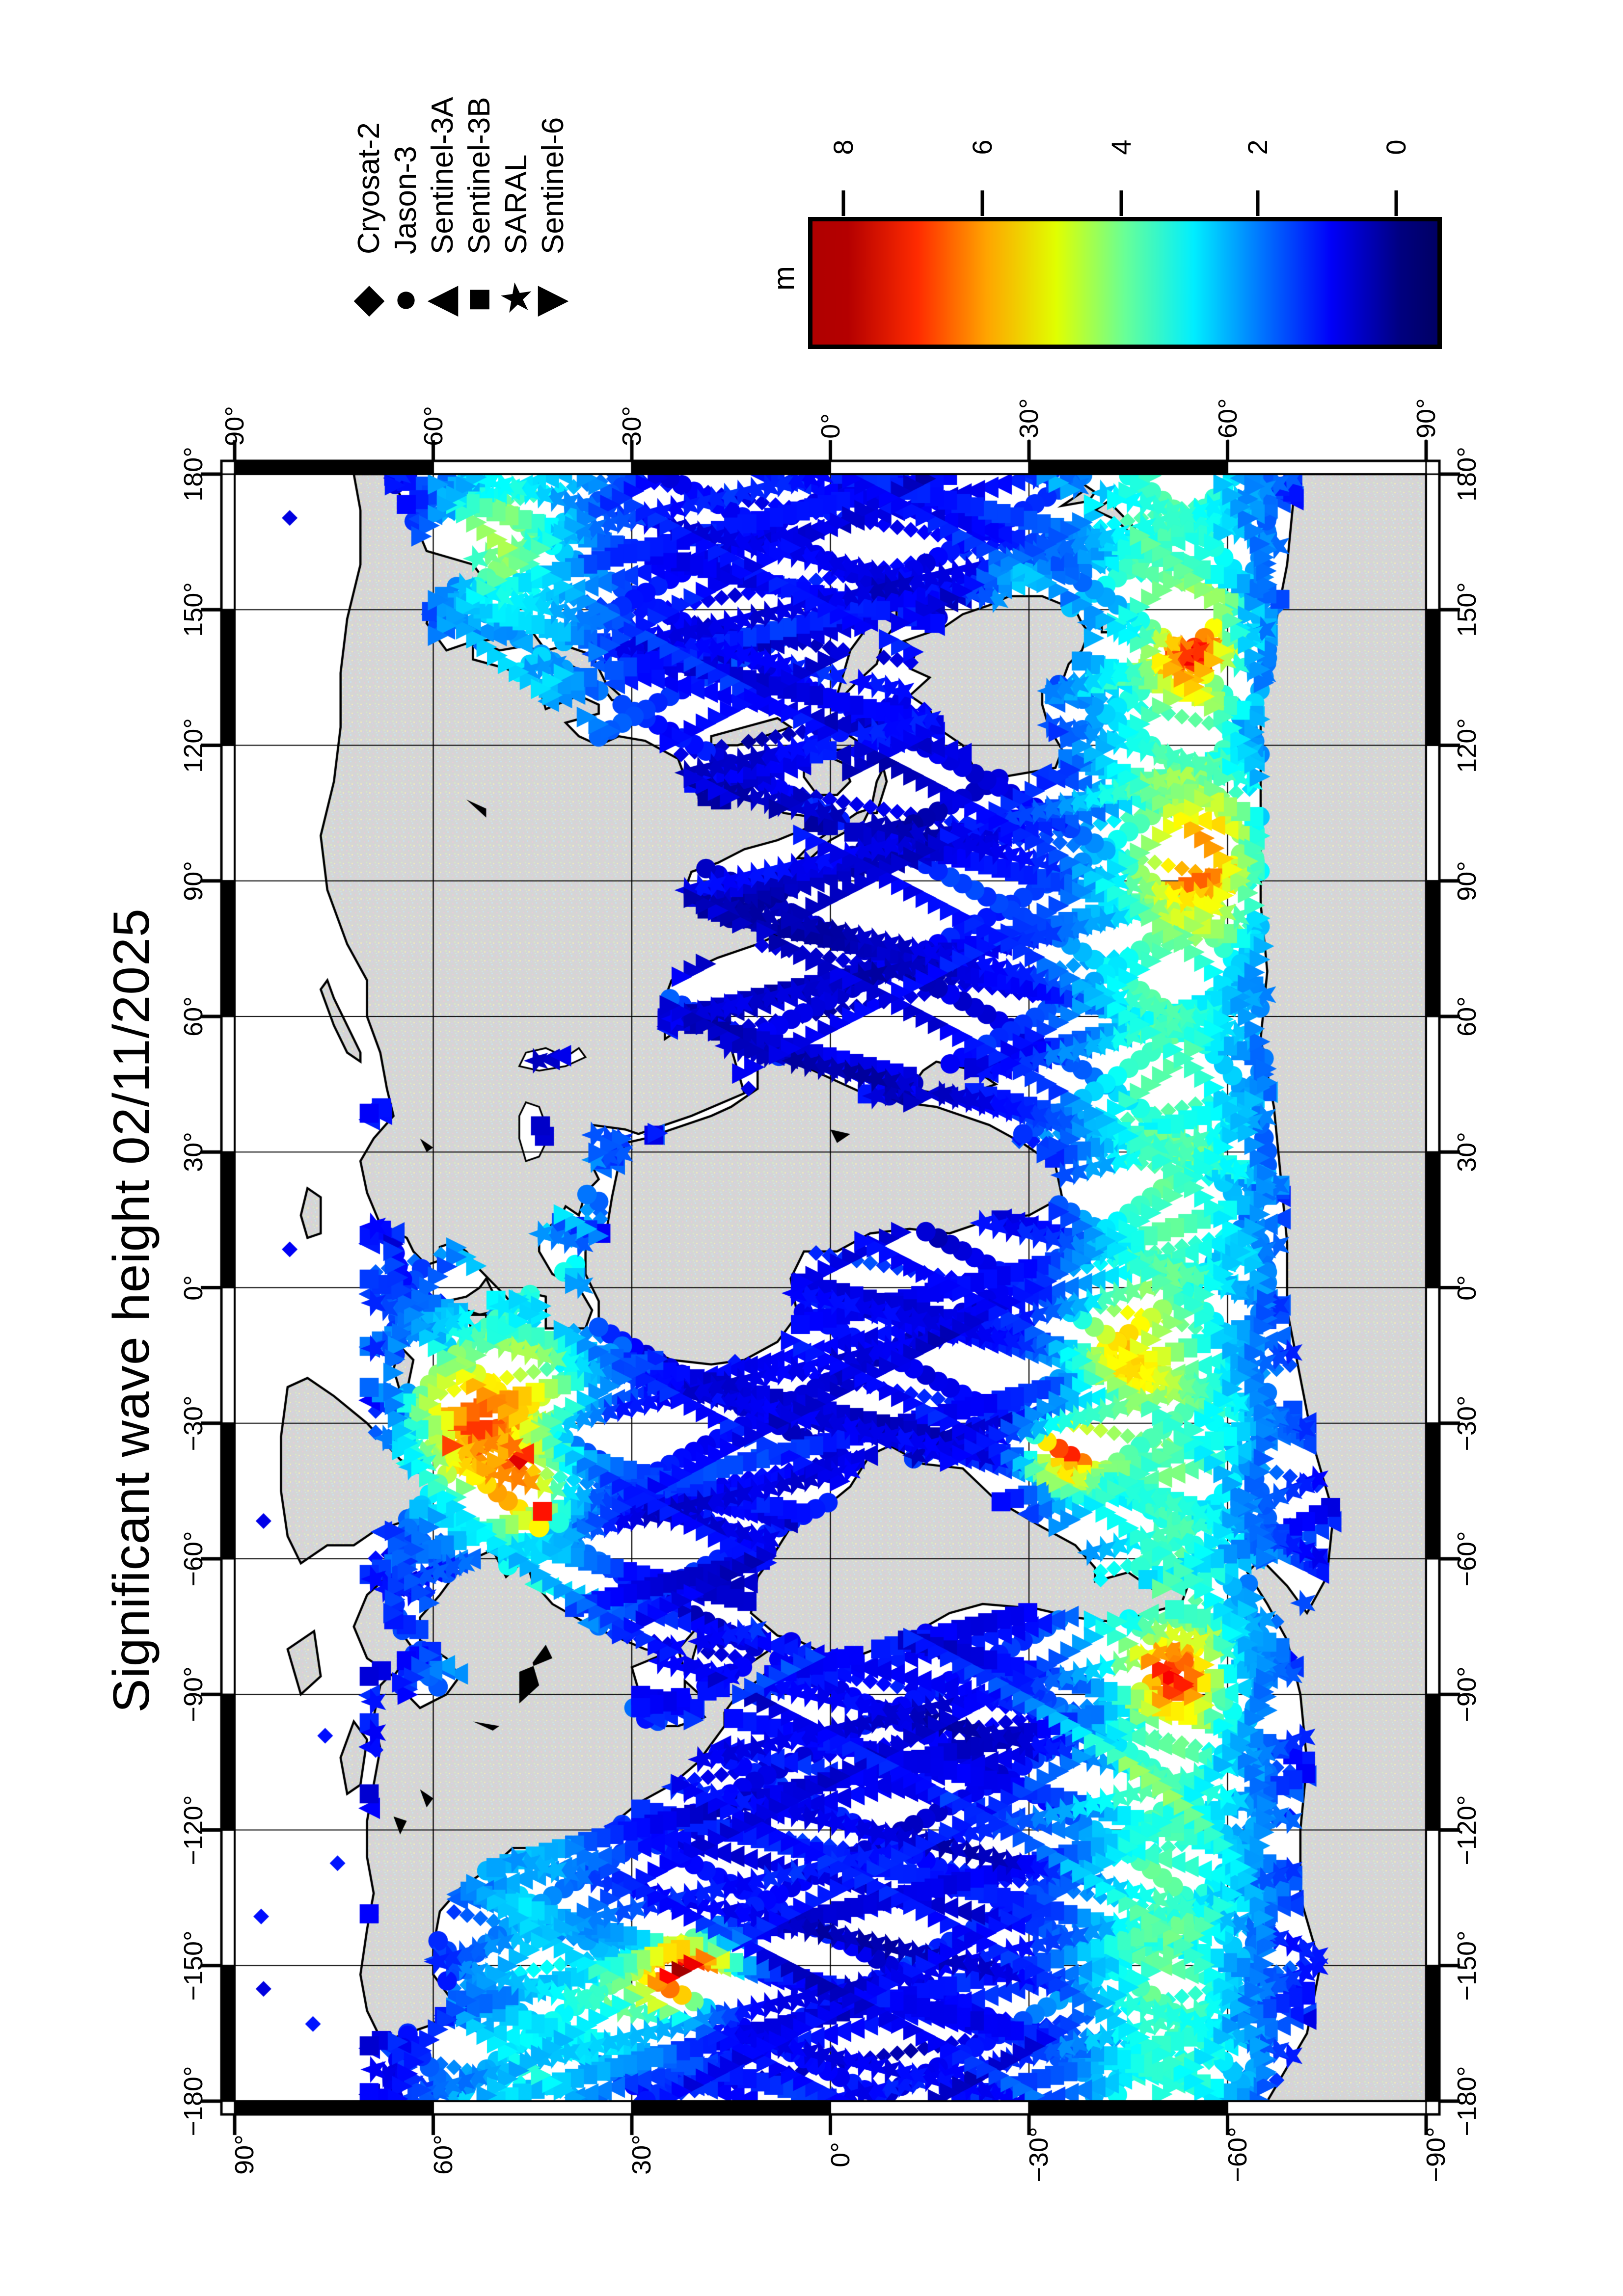 The width and height of the screenshot is (1623, 2296). What do you see at coordinates (194, 2101) in the screenshot?
I see `lon-label-left-12: −180°` at bounding box center [194, 2101].